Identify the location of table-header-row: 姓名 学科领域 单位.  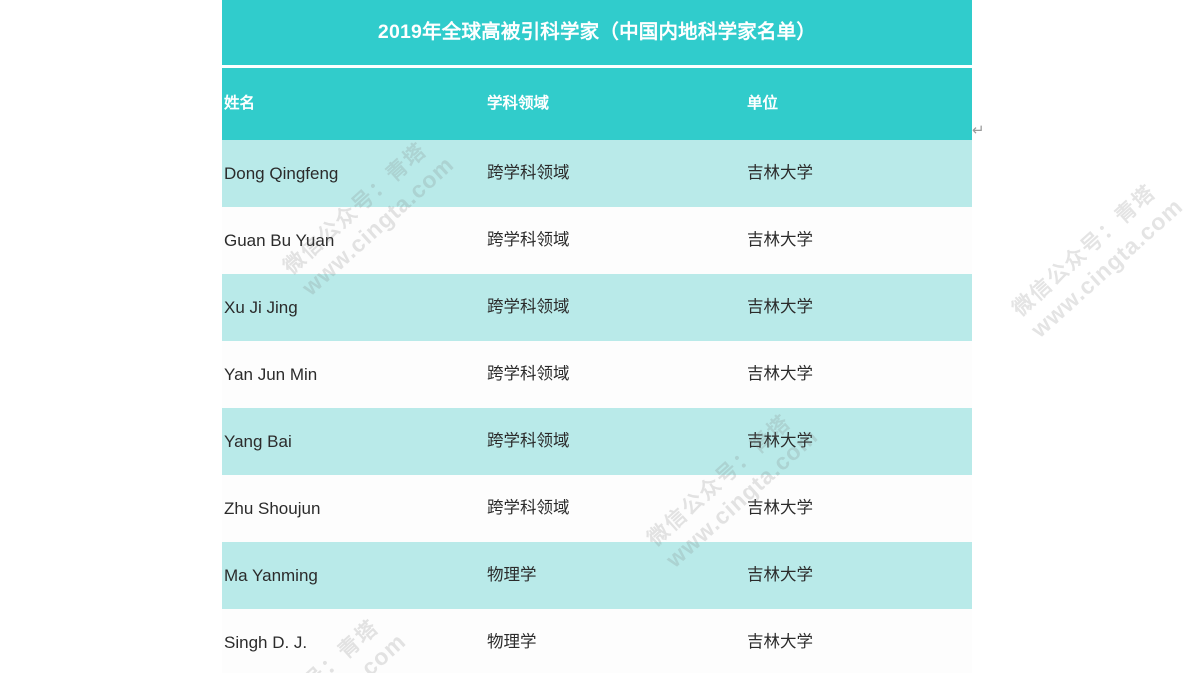
(597, 104).